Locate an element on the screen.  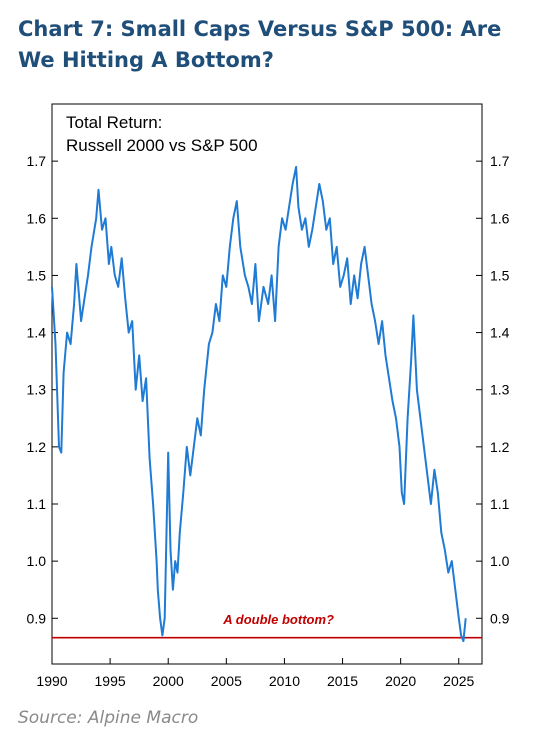
x-tick-label: 2020 is located at coordinates (400, 681).